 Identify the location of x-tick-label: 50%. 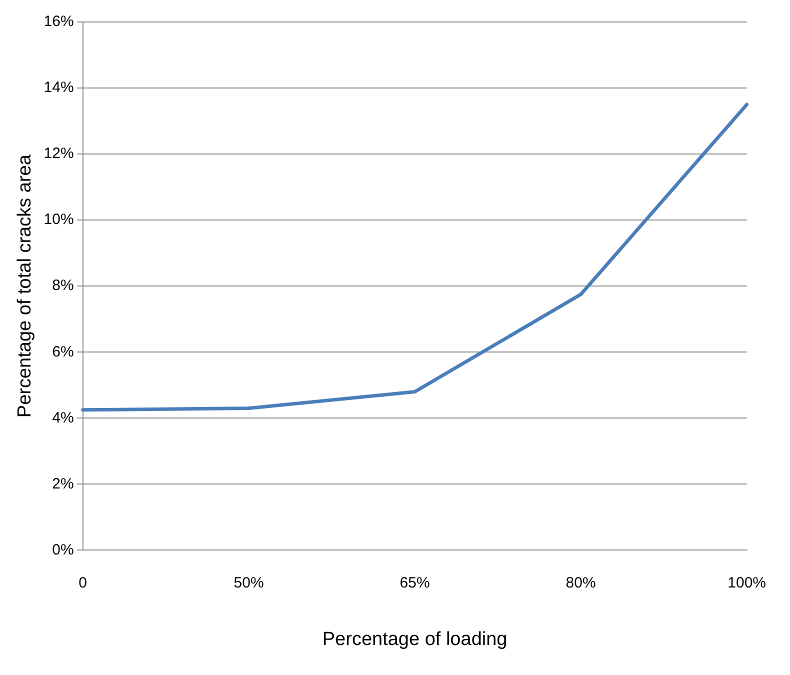
(249, 583).